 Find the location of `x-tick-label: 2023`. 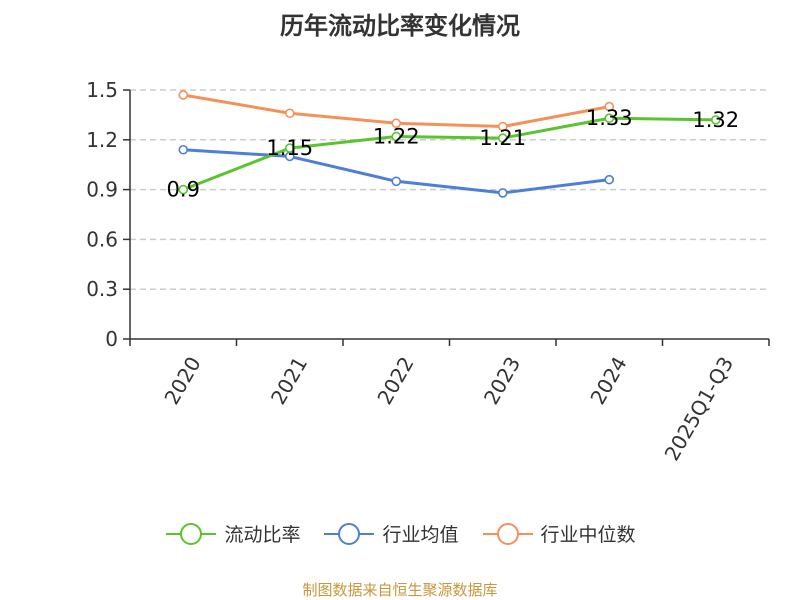

x-tick-label: 2023 is located at coordinates (502, 381).